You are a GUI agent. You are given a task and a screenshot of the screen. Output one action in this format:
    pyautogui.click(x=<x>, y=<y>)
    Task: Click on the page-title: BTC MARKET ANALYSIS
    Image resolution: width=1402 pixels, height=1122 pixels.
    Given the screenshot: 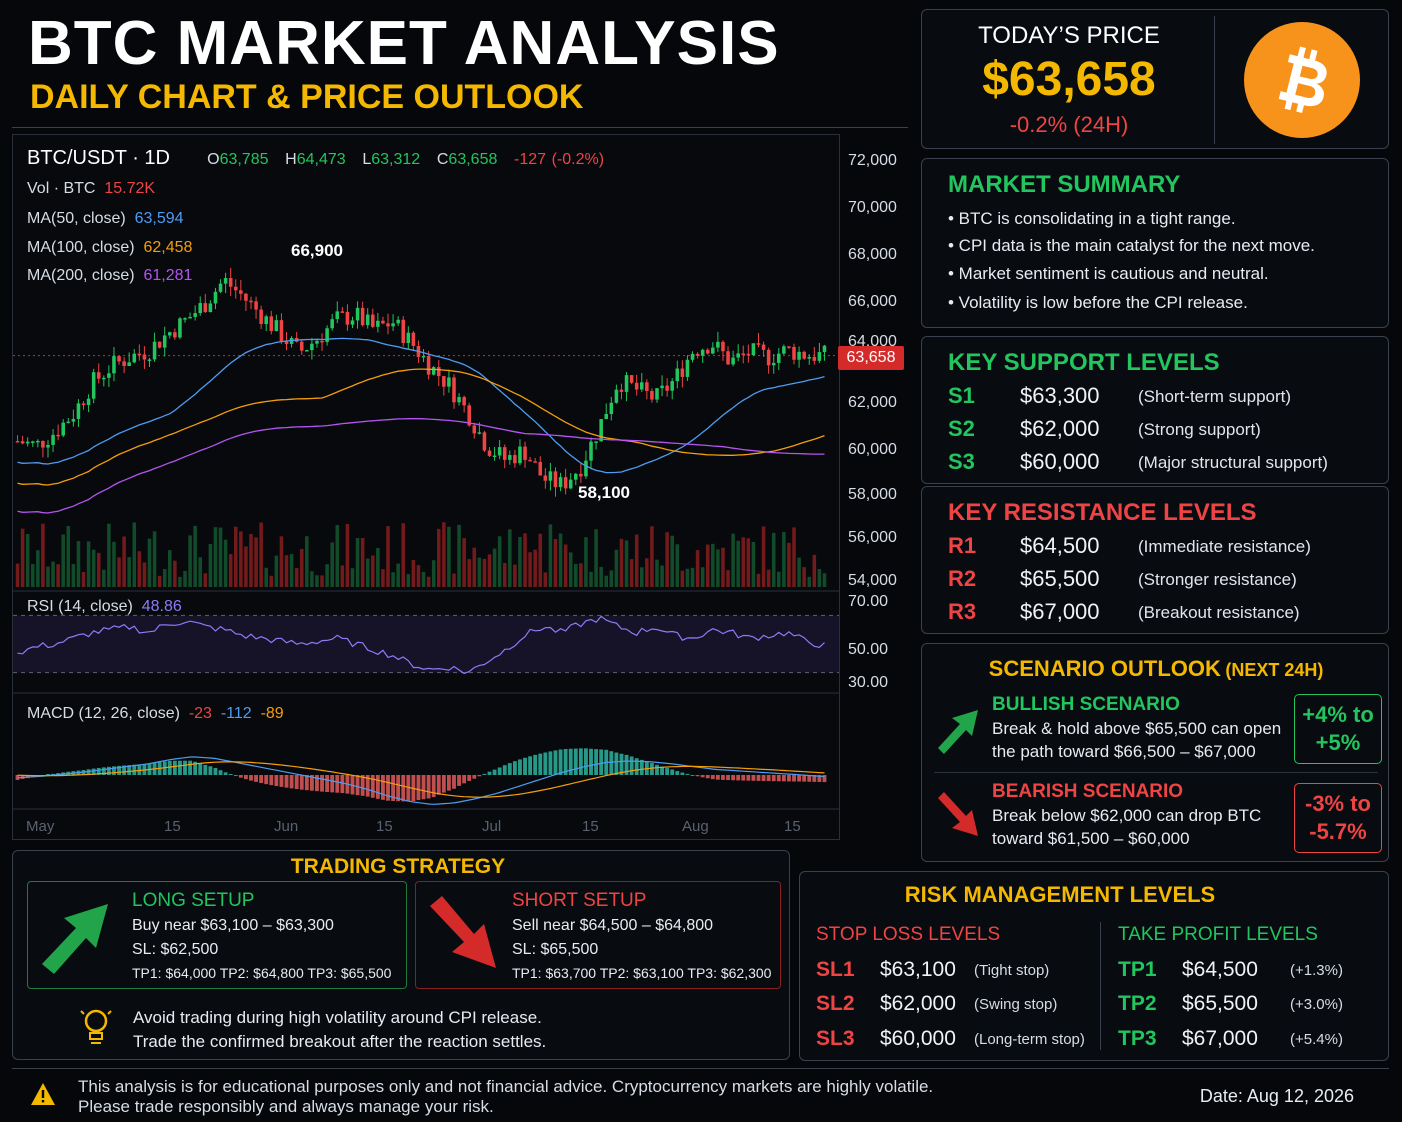 What is the action you would take?
    pyautogui.click(x=404, y=43)
    